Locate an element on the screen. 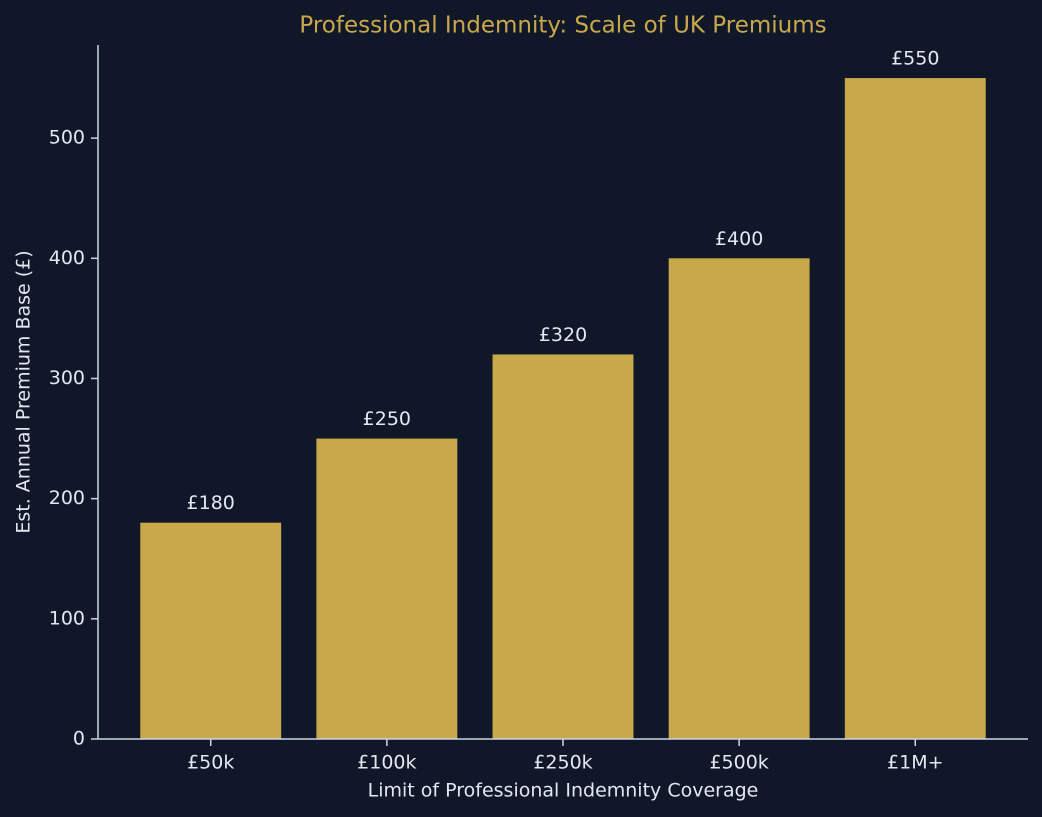 This screenshot has height=817, width=1042. value-label: £400 is located at coordinates (739, 239).